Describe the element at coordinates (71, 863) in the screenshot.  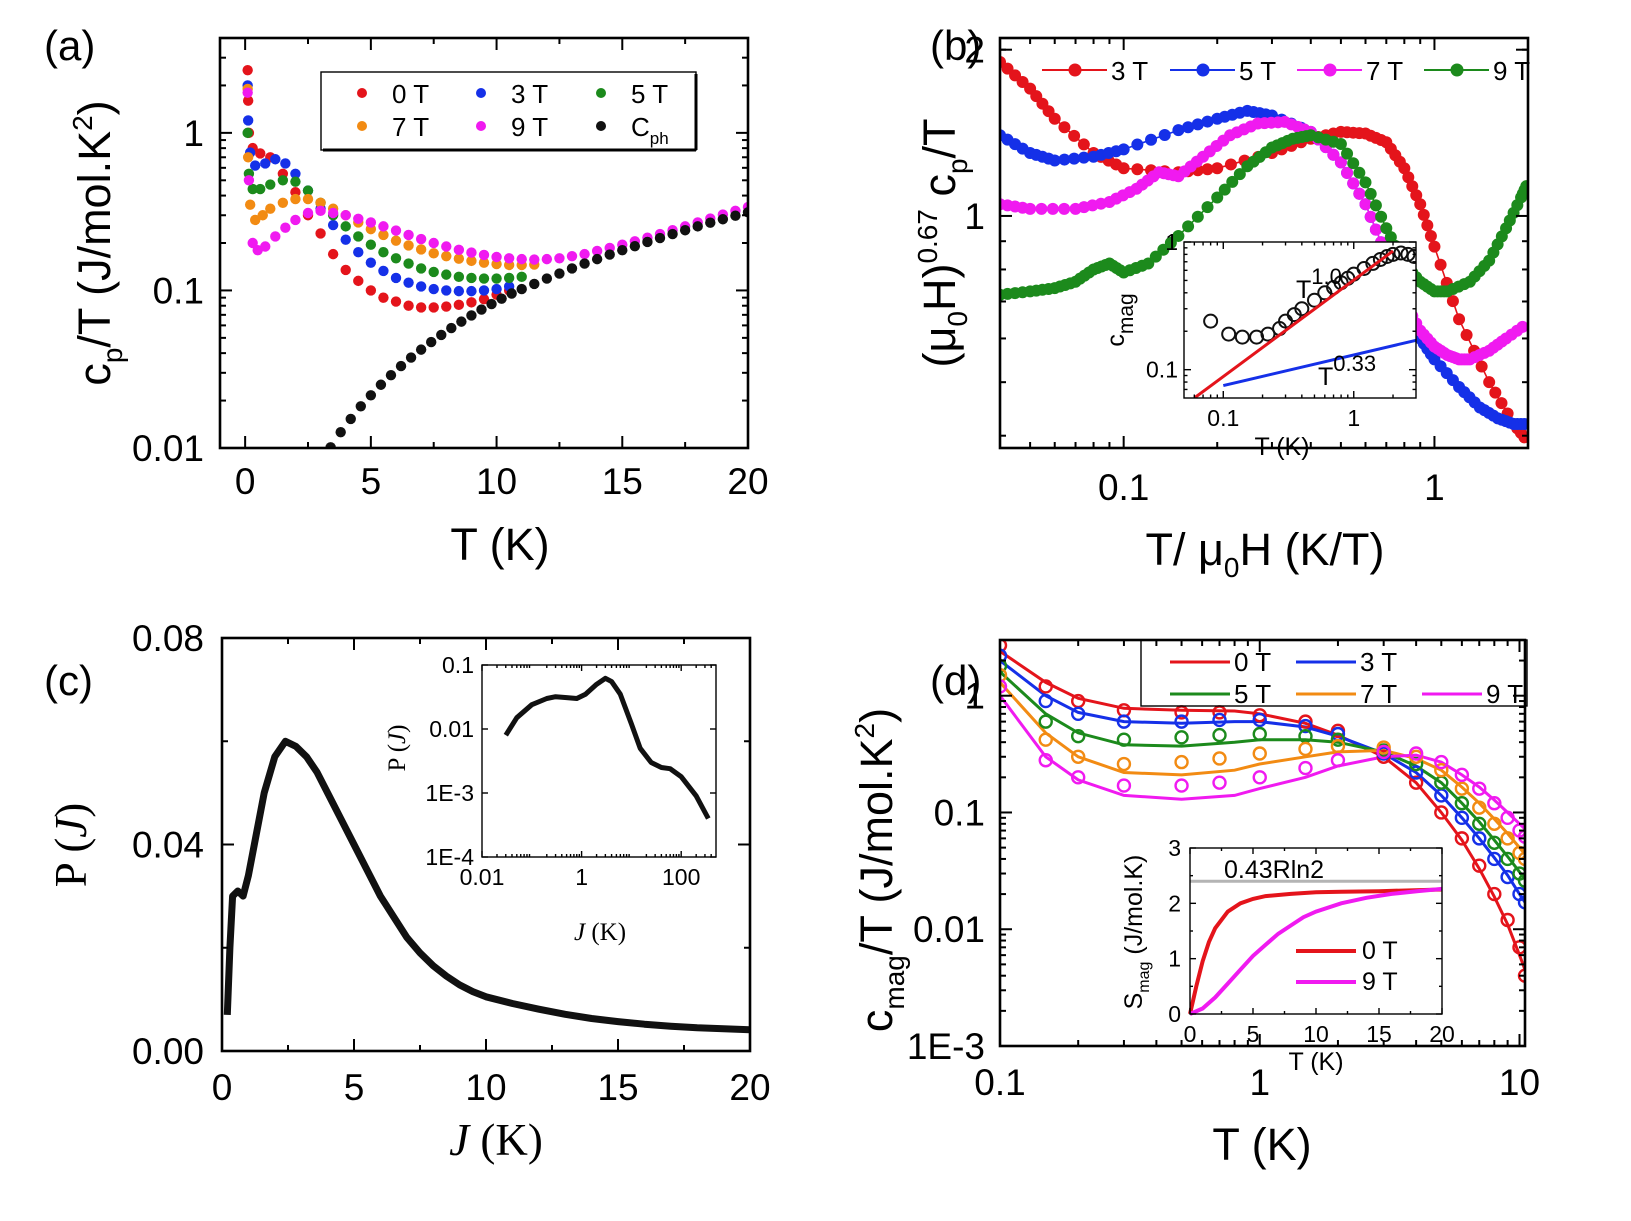
I see `y-axis-label-part: P (` at that location.